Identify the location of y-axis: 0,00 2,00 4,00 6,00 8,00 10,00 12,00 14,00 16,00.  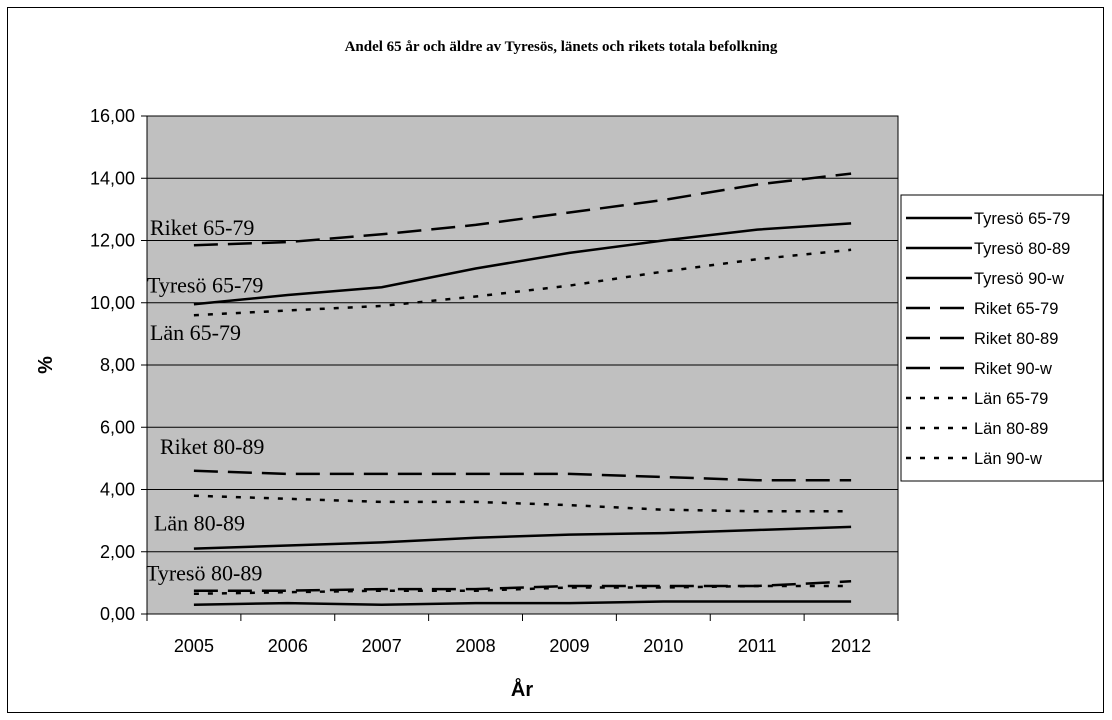
(118, 365).